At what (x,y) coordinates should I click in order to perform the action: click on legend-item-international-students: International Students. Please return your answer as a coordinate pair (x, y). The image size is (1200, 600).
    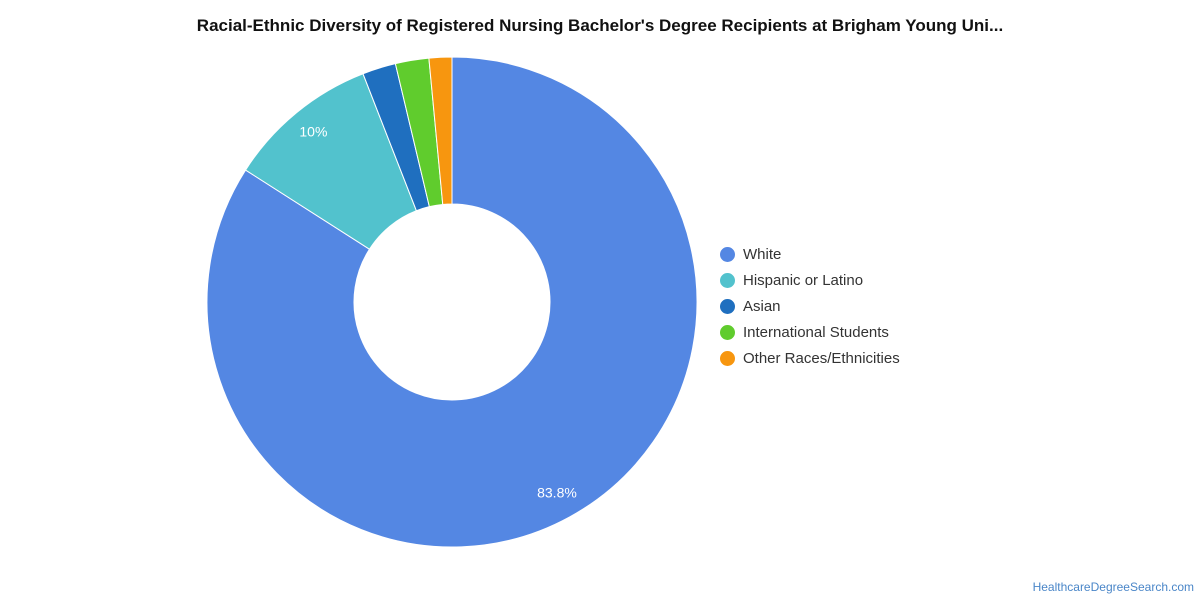
    Looking at the image, I should click on (810, 332).